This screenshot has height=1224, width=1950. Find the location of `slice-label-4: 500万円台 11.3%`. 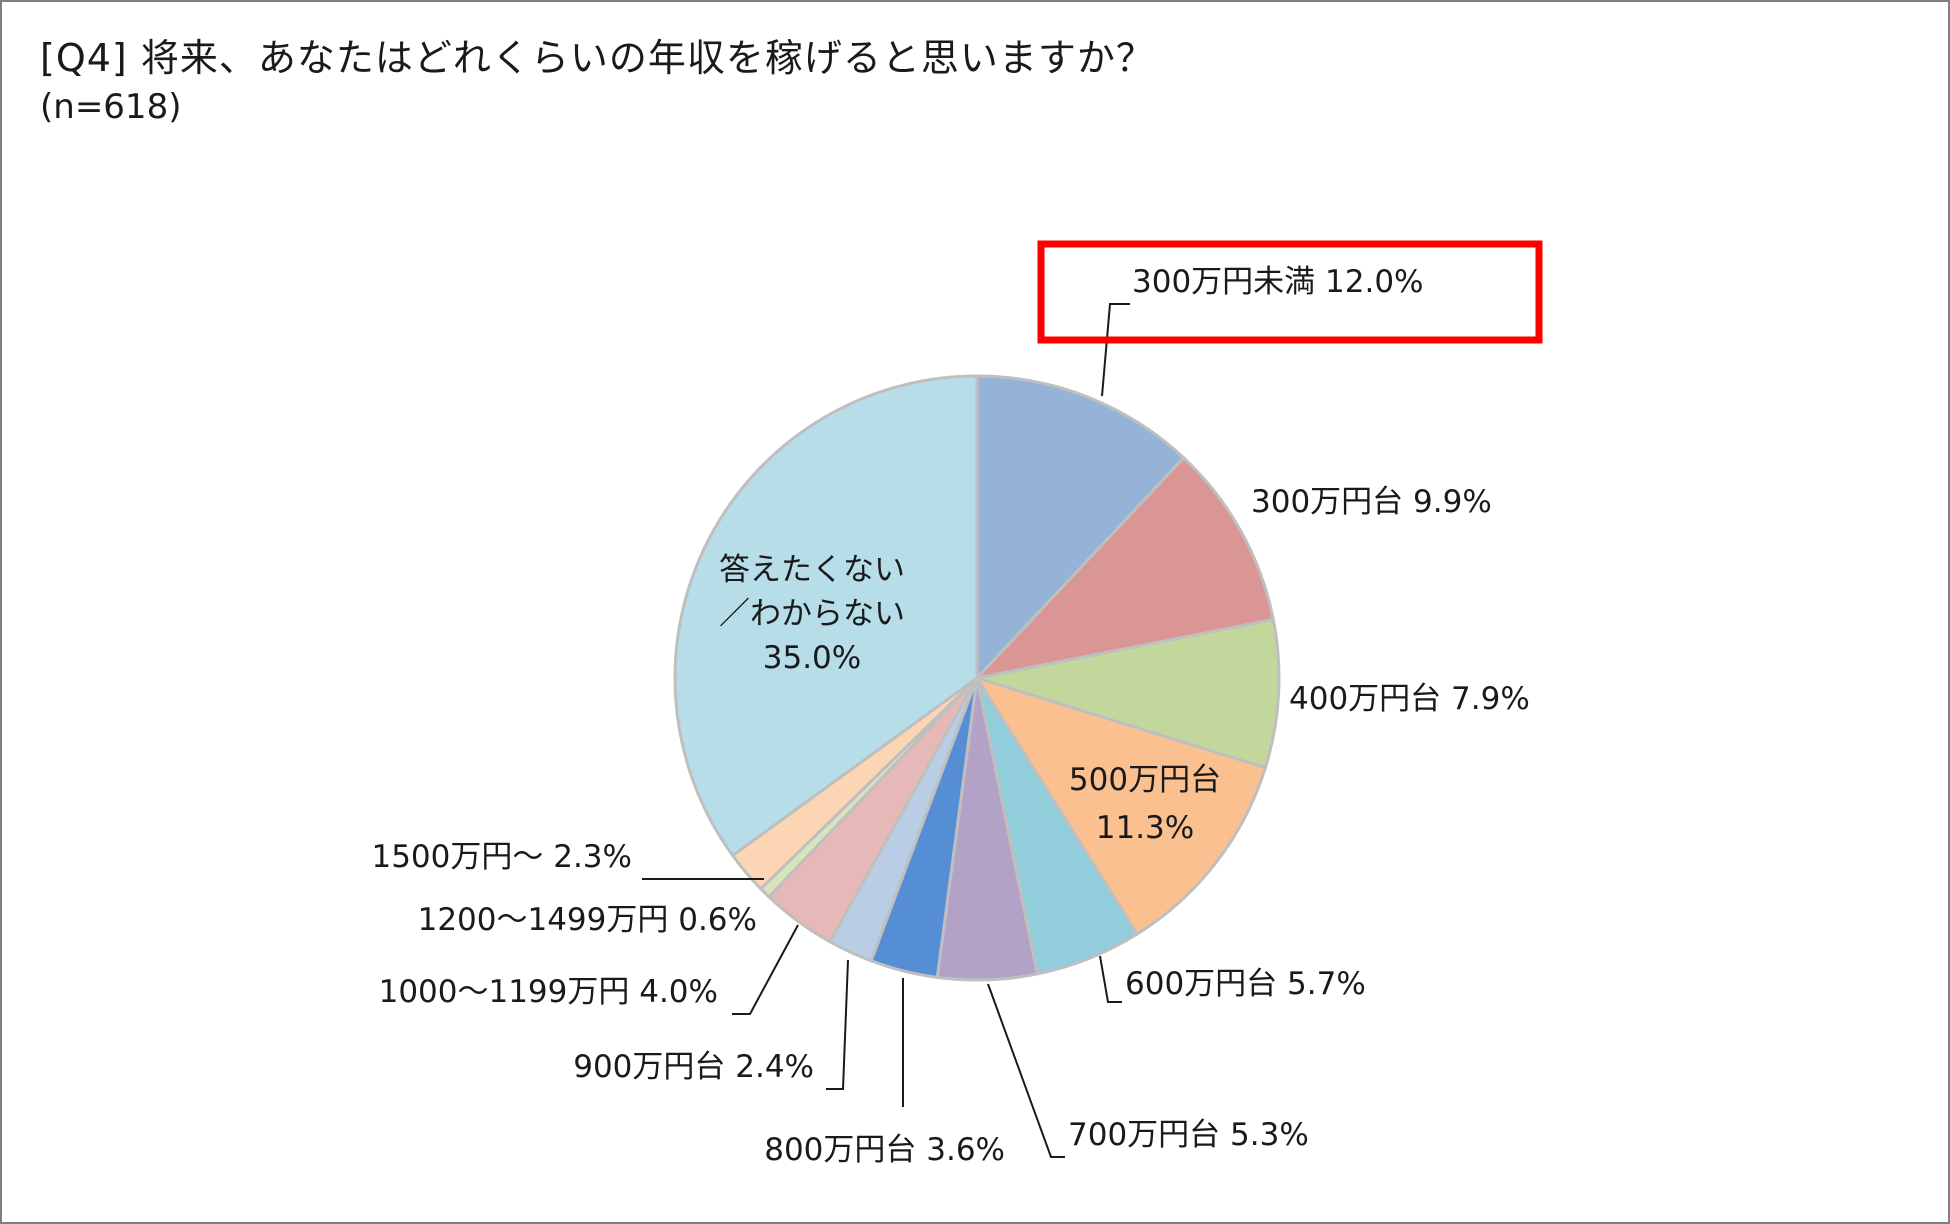

slice-label-4: 500万円台 11.3% is located at coordinates (1145, 804).